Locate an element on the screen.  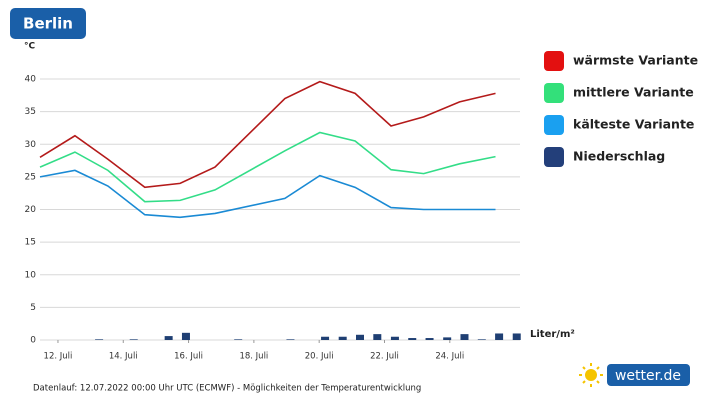
logo-text: wetter.de is located at coordinates (648, 376).